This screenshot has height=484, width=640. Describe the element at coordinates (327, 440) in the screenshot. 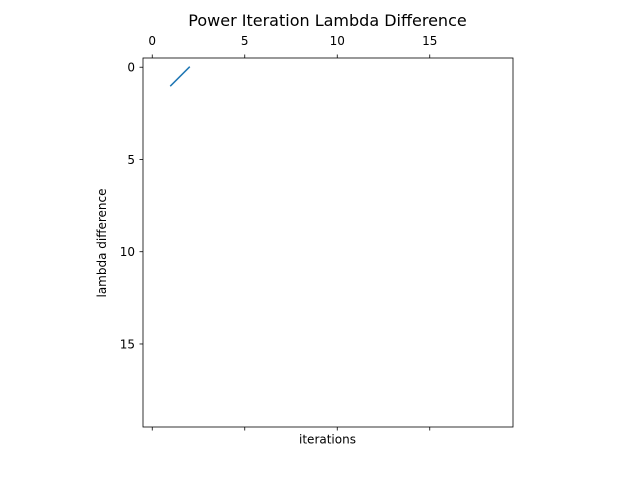

I see `x-axis-label: iterations` at that location.